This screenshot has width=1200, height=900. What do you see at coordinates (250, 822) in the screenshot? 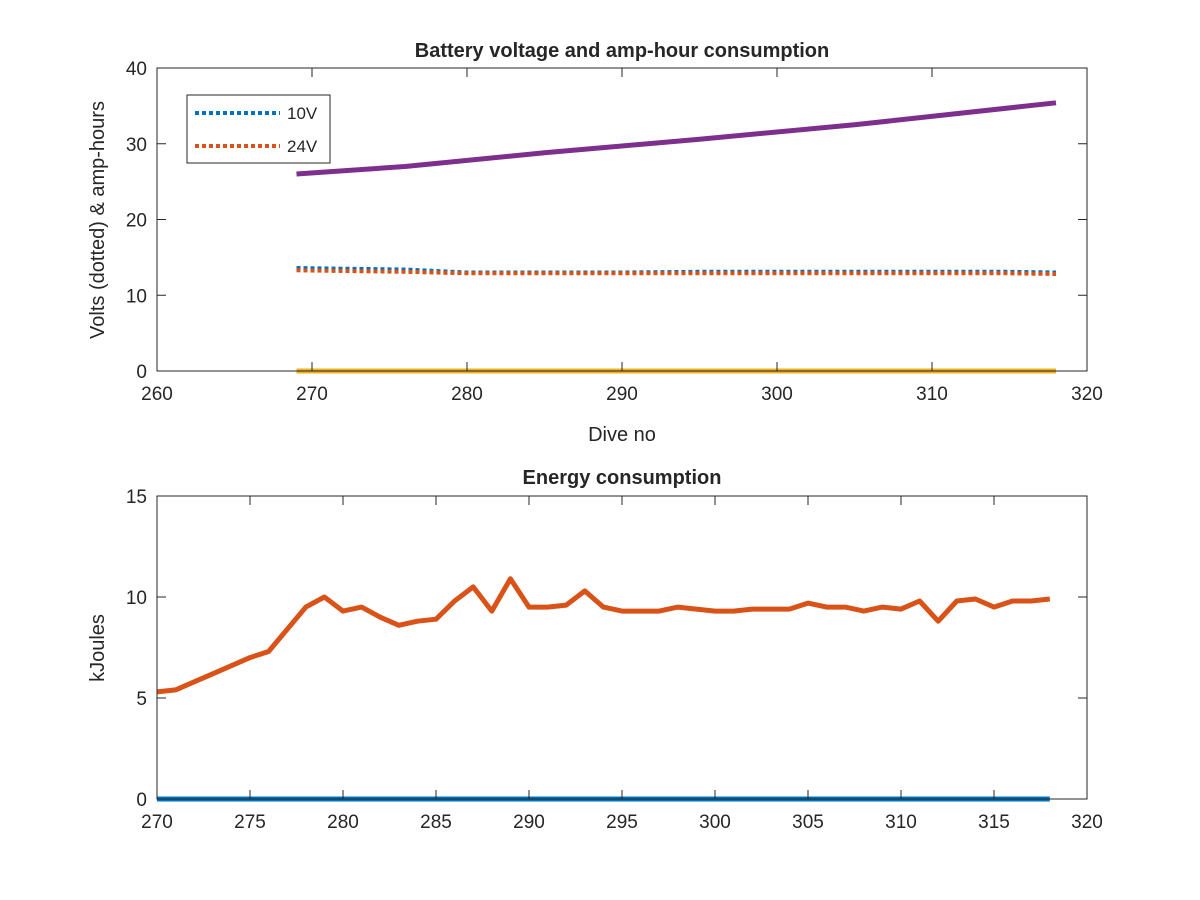
I see `x-tick-label: 275` at bounding box center [250, 822].